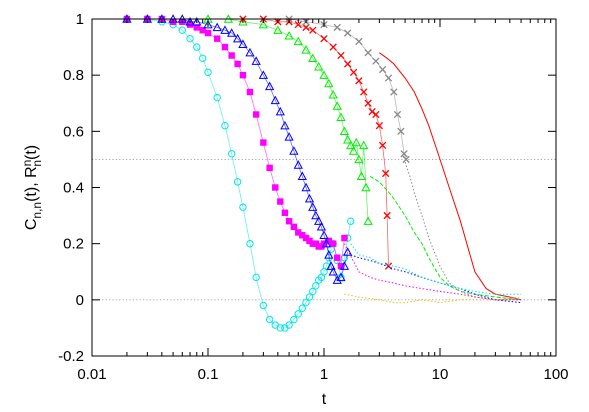 This screenshot has height=412, width=589. Describe the element at coordinates (555, 374) in the screenshot. I see `x-tick-label: 100` at that location.